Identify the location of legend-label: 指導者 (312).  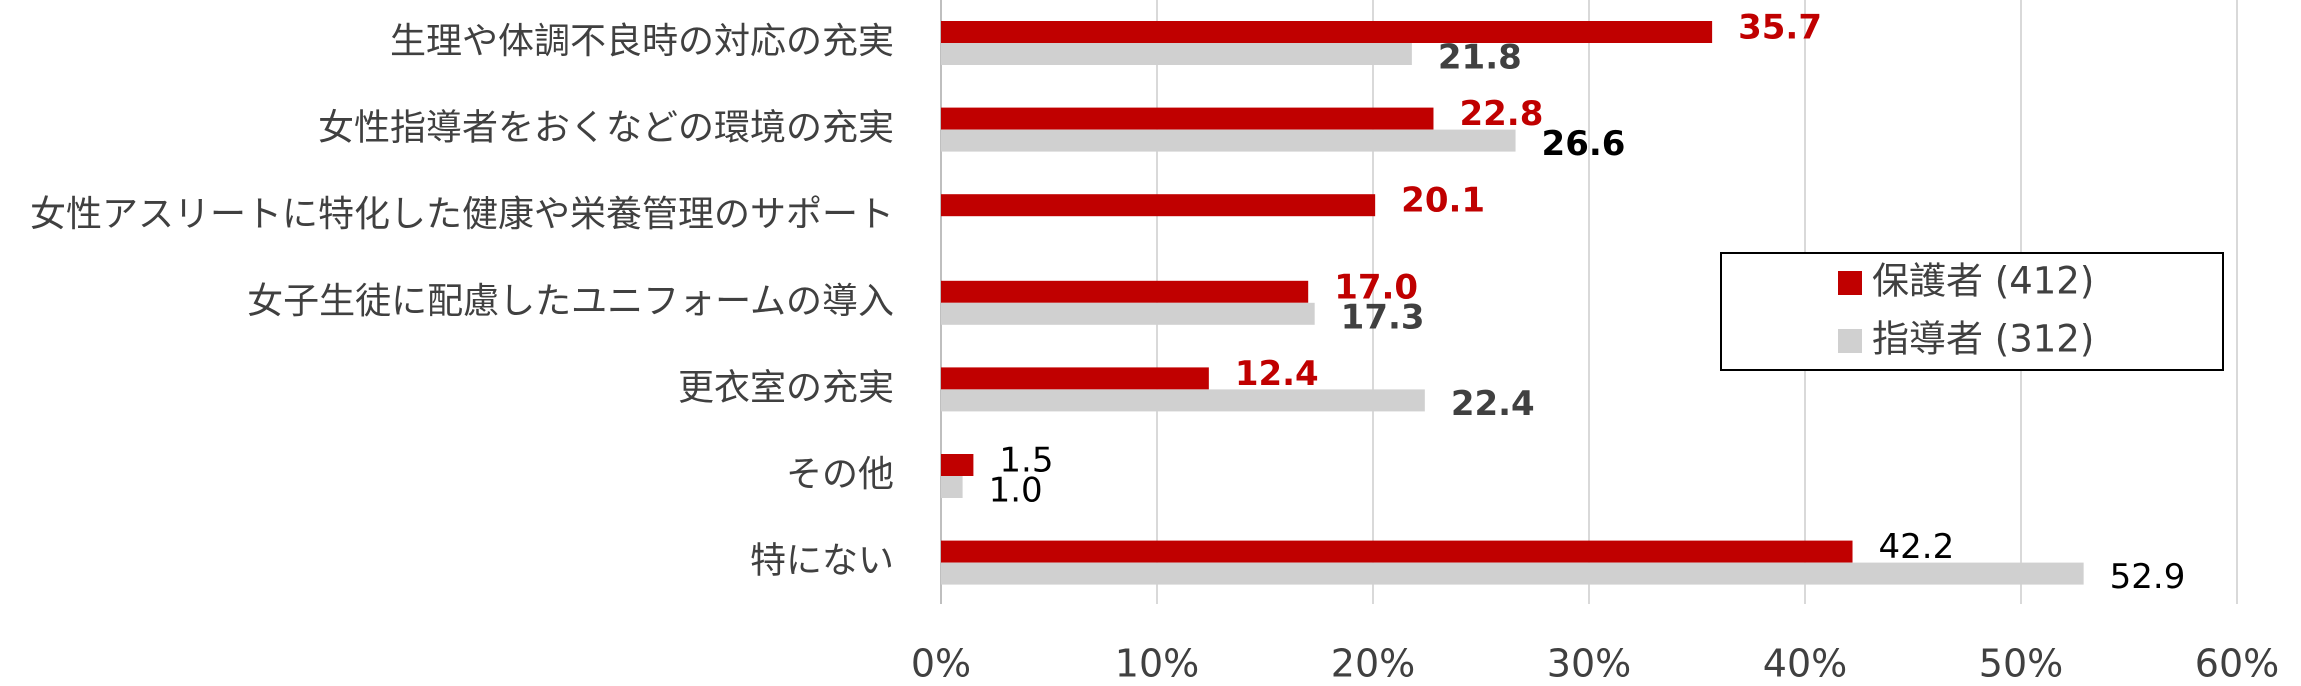
(1983, 339).